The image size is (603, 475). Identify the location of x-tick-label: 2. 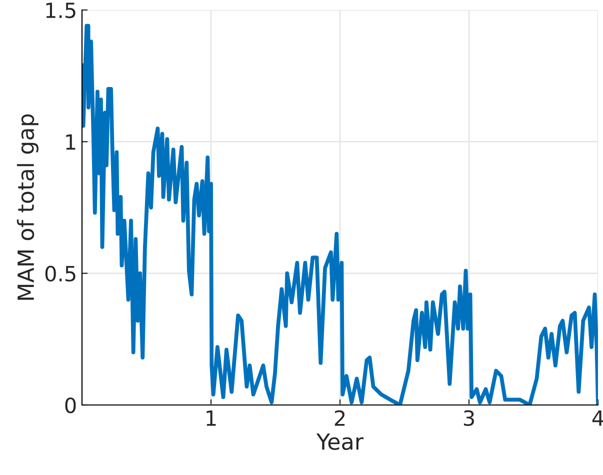
(339, 418).